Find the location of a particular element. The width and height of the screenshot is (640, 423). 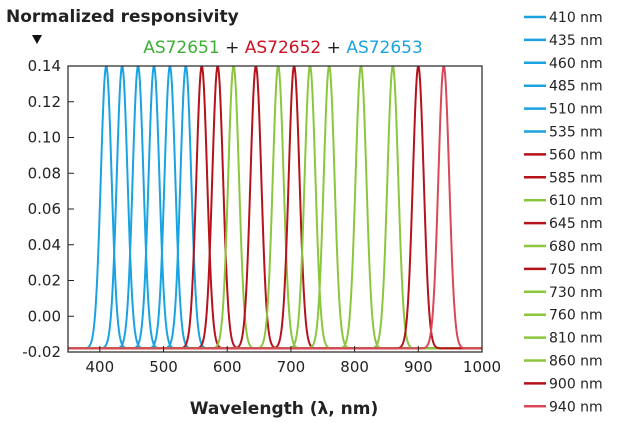

legend-label-705-nm: 705 nm is located at coordinates (576, 270).